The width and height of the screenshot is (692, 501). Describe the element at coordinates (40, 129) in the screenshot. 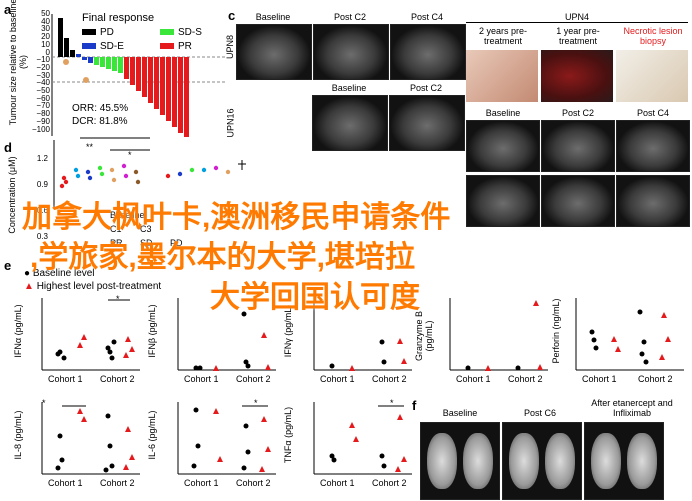

I see `a-ytick: −100` at that location.